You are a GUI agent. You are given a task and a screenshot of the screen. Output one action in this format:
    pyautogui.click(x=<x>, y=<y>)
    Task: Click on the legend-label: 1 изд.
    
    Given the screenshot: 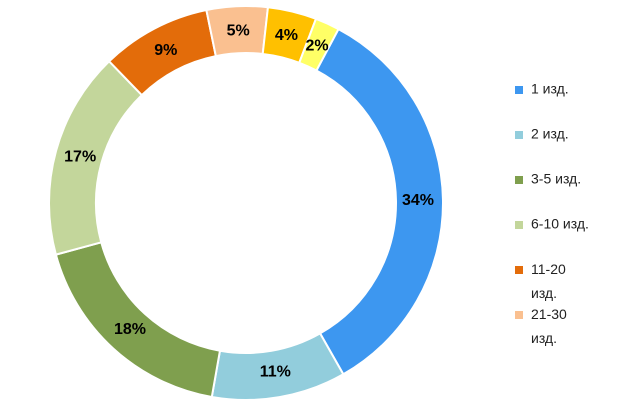 What is the action you would take?
    pyautogui.click(x=550, y=89)
    